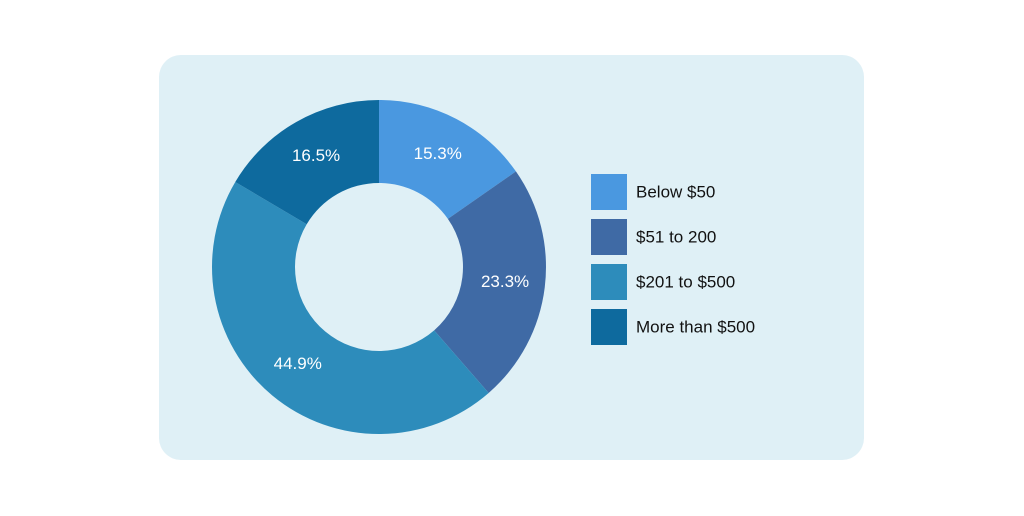  What do you see at coordinates (505, 281) in the screenshot?
I see `data-label: 23.3%` at bounding box center [505, 281].